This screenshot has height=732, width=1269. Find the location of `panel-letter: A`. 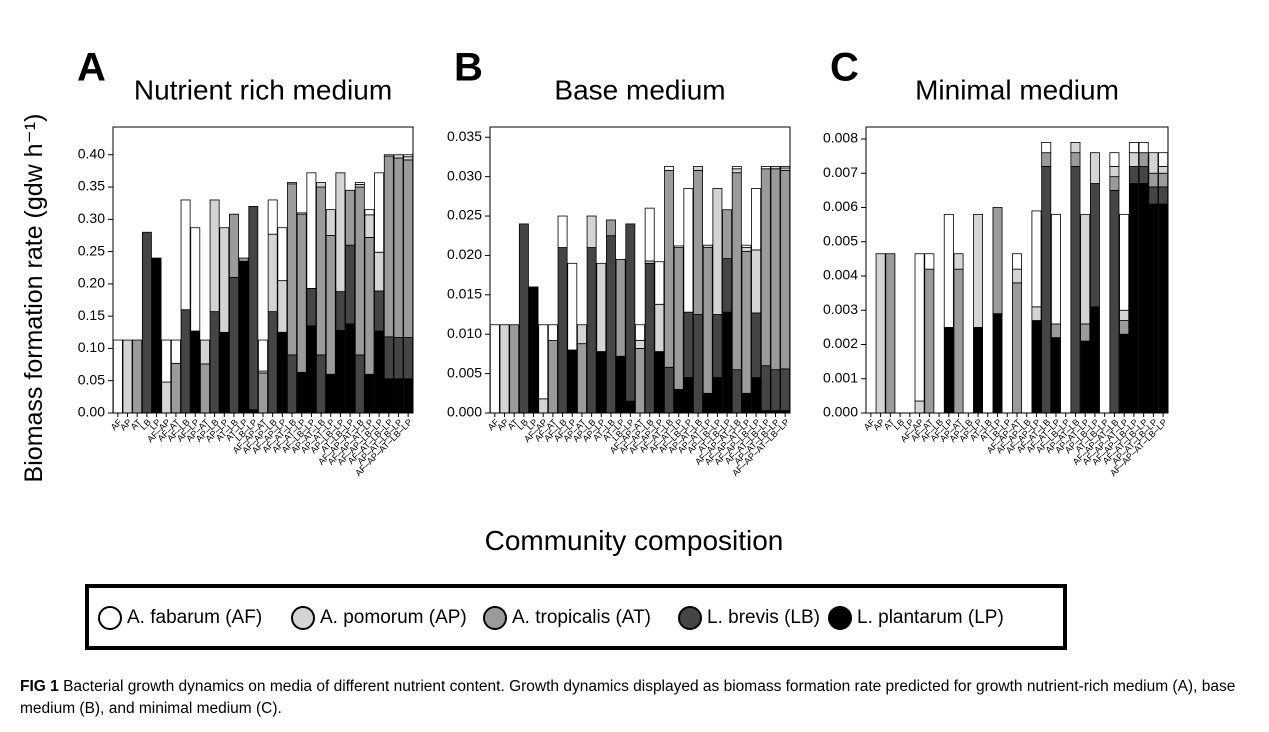

panel-letter: A is located at coordinates (91, 68).